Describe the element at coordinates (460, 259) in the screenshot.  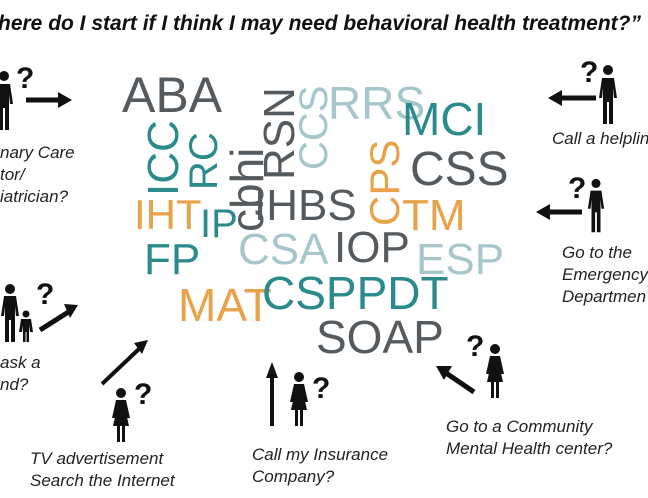
I see `word-esp: ESP` at that location.